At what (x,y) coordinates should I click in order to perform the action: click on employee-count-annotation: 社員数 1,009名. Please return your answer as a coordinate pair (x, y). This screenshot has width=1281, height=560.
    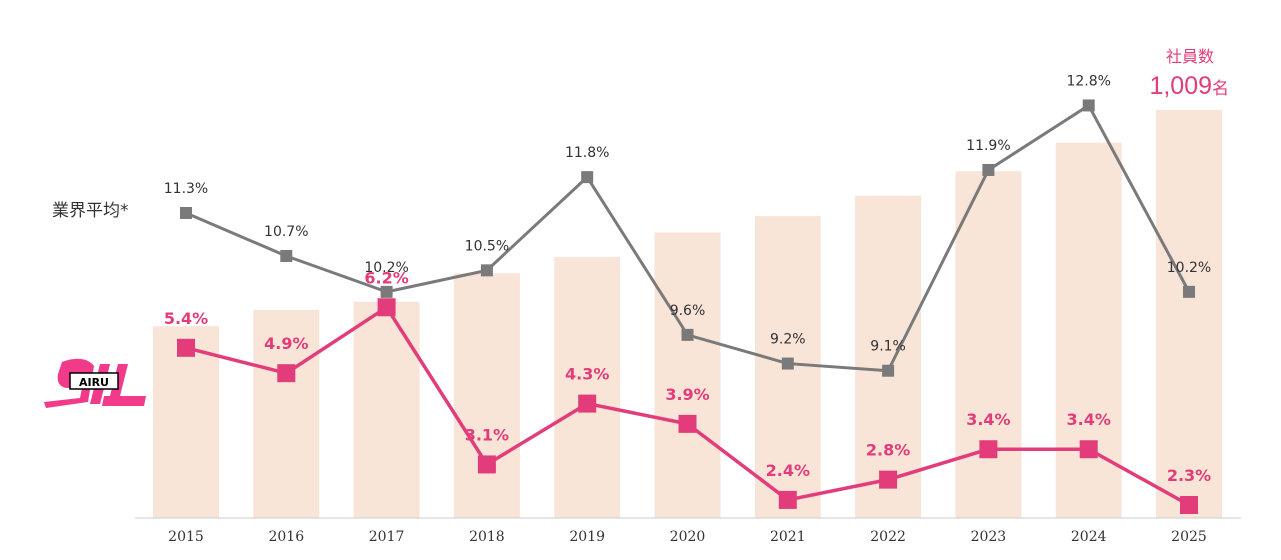
    Looking at the image, I should click on (1189, 73).